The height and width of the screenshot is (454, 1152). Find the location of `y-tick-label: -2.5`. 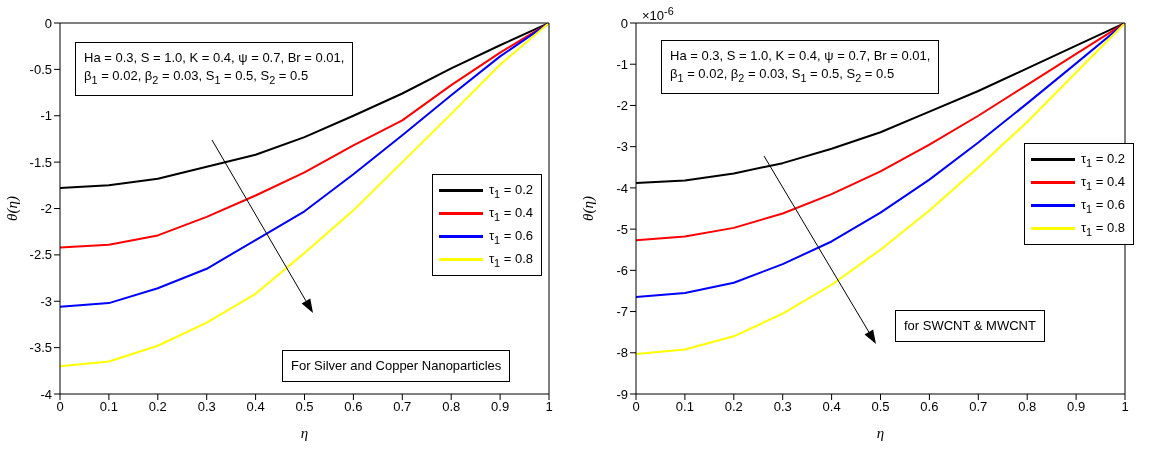

y-tick-label: -2.5 is located at coordinates (40, 255).